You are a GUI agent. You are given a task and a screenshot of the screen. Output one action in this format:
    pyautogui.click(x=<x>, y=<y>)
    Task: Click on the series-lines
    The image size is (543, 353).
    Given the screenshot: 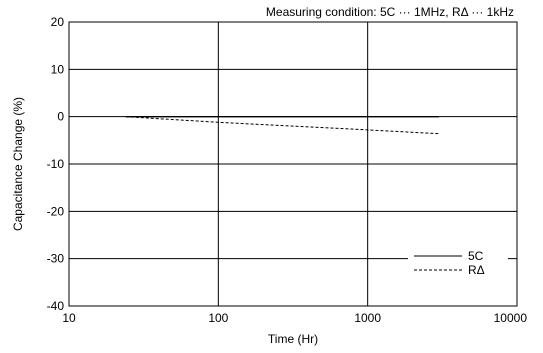 What is the action you would take?
    pyautogui.click(x=282, y=125)
    